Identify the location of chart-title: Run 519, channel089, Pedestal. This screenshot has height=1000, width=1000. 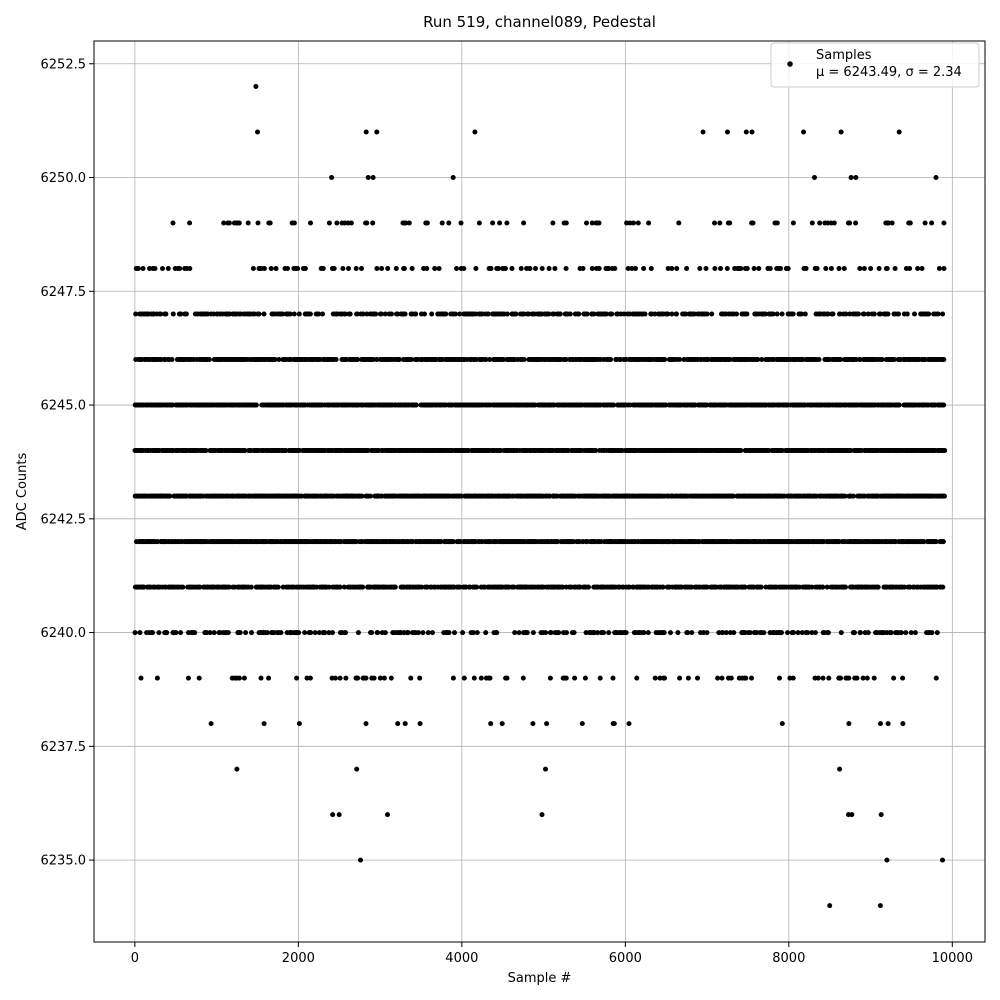
(539, 22).